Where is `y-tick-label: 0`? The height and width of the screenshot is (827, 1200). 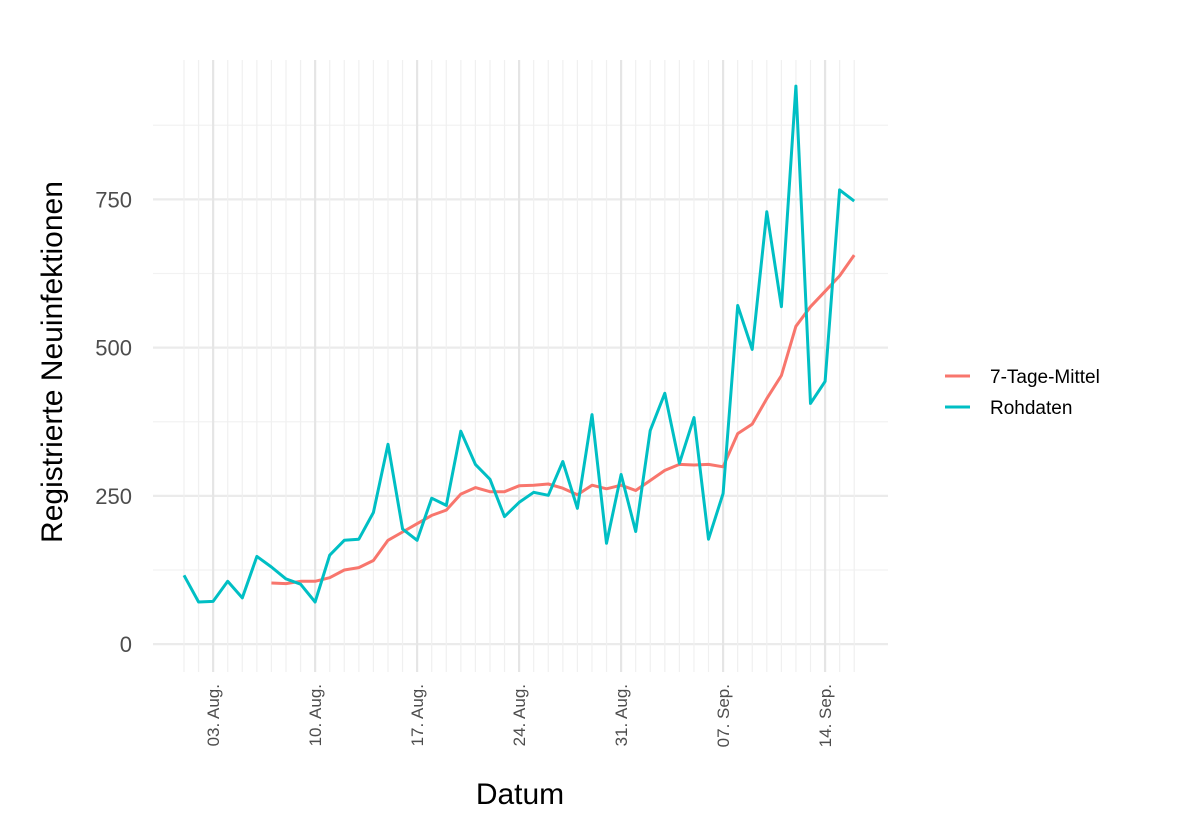 y-tick-label: 0 is located at coordinates (126, 644).